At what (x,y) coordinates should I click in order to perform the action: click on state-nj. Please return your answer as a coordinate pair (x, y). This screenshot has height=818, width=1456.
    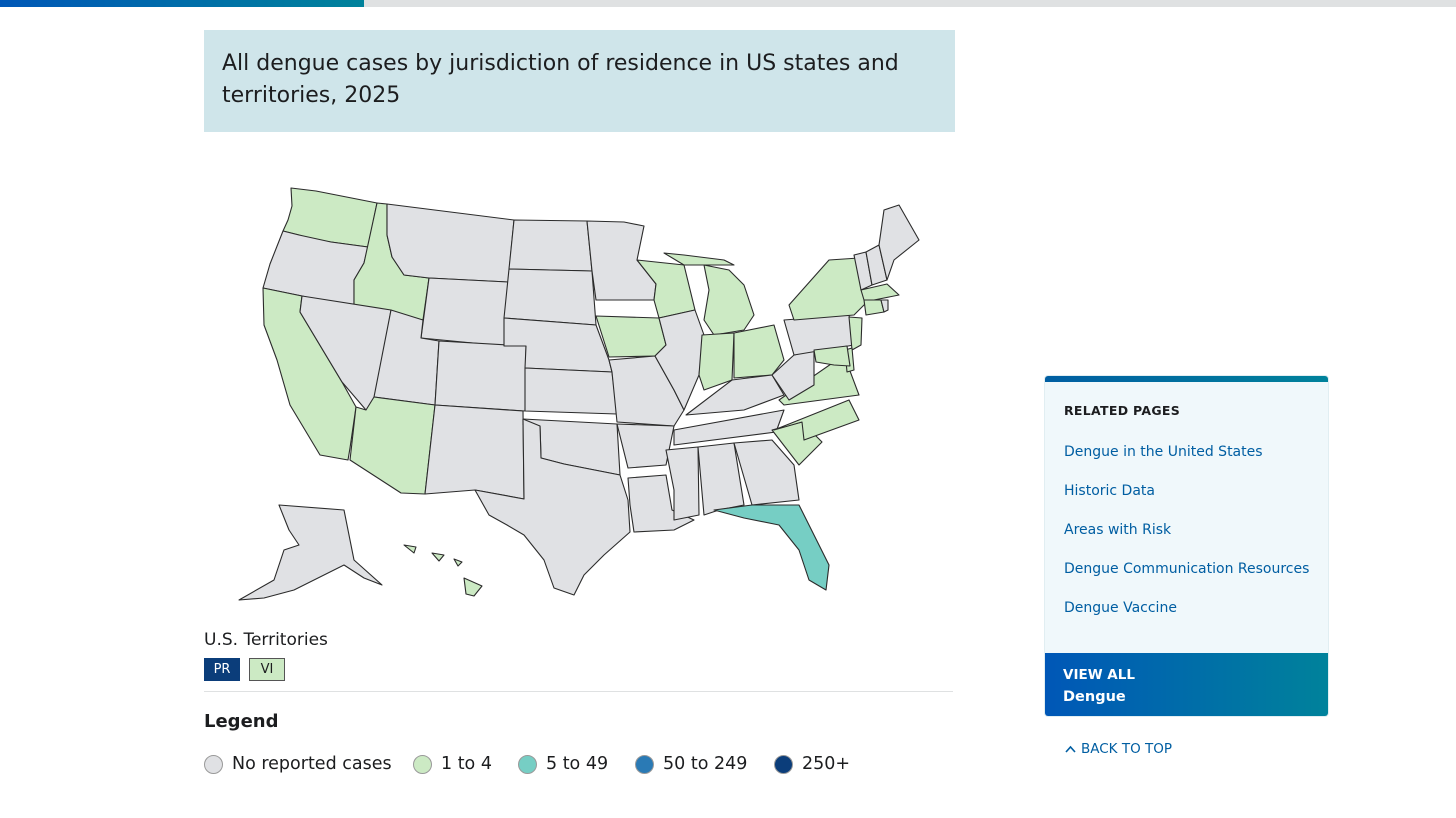
    Looking at the image, I should click on (855, 333).